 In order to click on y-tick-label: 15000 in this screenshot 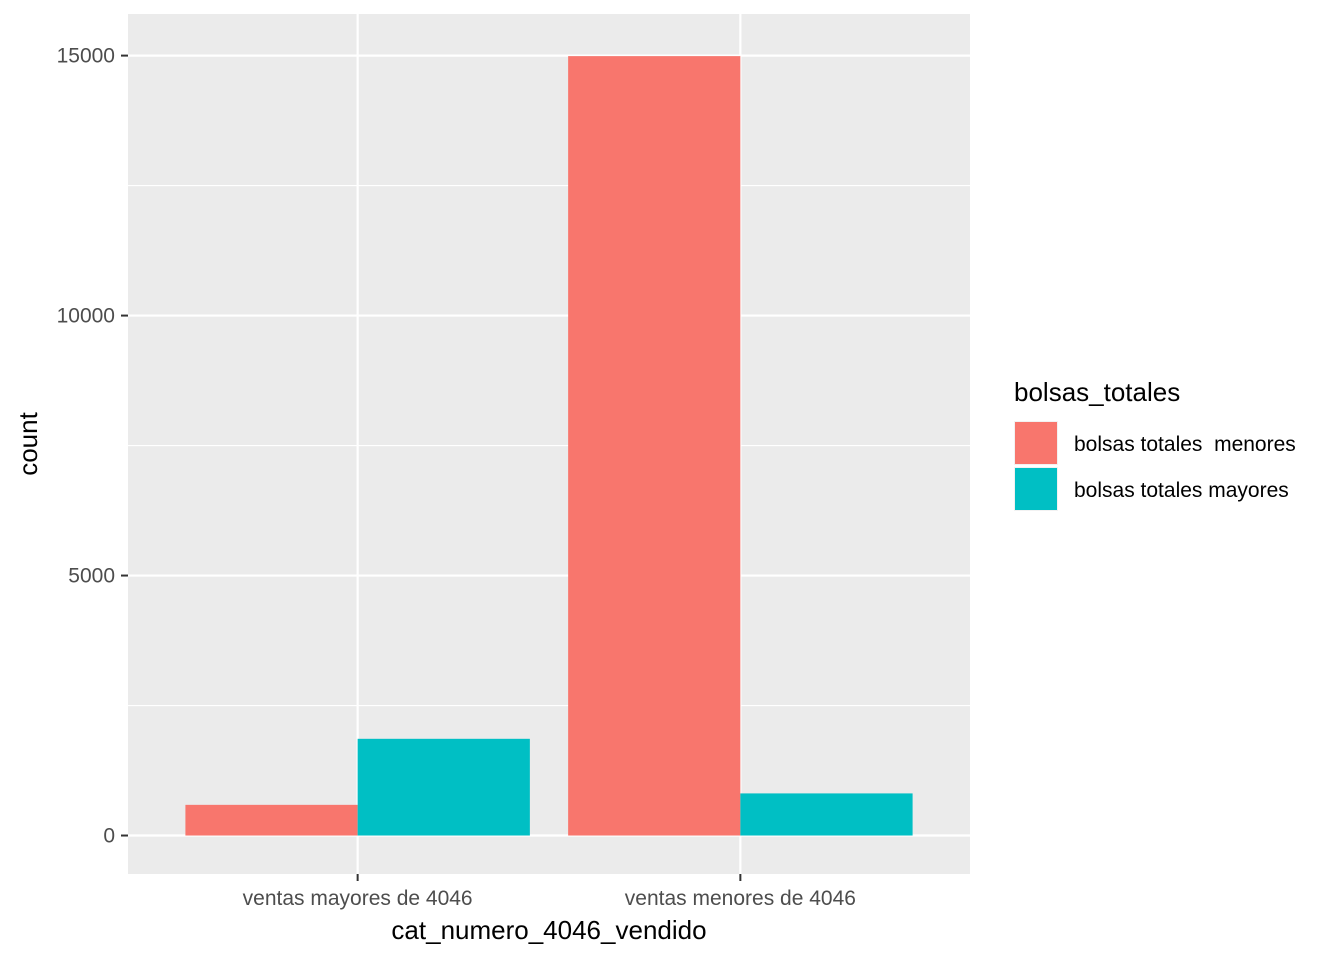, I will do `click(86, 56)`.